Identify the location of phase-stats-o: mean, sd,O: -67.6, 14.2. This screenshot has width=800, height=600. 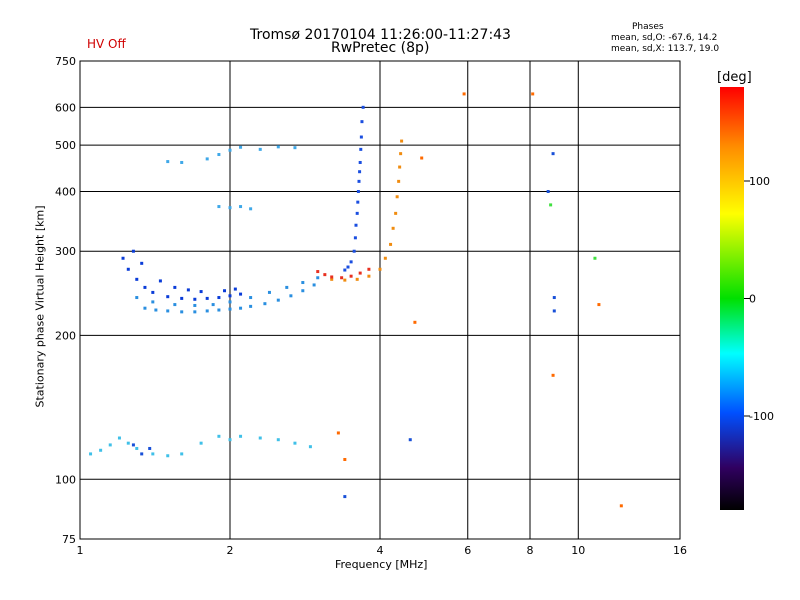
(664, 38).